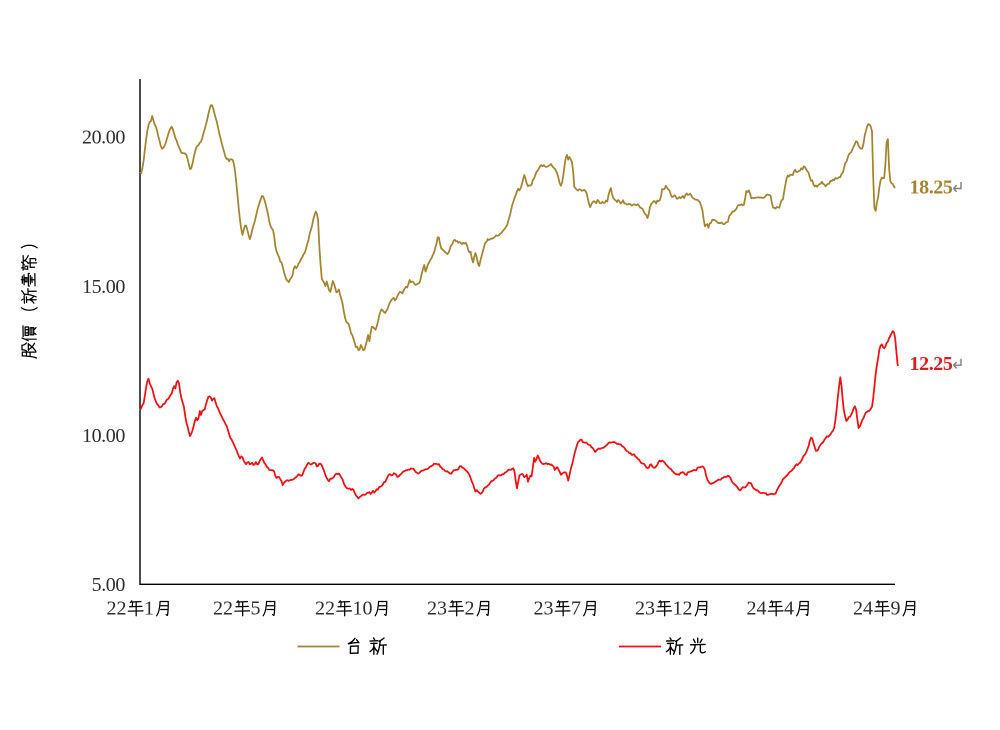  What do you see at coordinates (103, 436) in the screenshot?
I see `svg-text: 10.00` at bounding box center [103, 436].